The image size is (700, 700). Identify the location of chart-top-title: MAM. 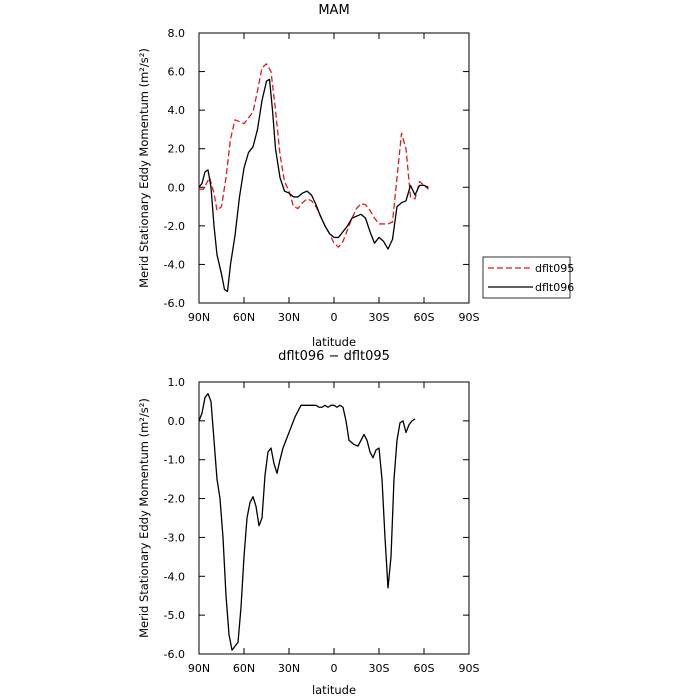
(333, 10).